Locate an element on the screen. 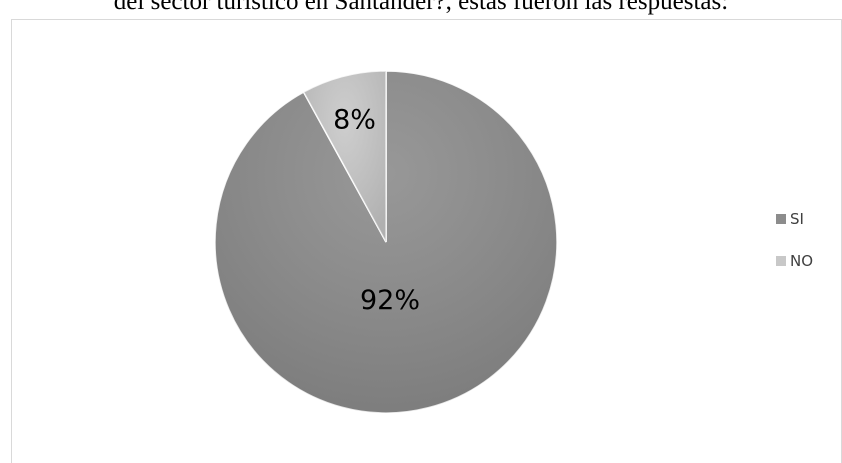 This screenshot has height=463, width=842. pie-label-no: 8% is located at coordinates (354, 119).